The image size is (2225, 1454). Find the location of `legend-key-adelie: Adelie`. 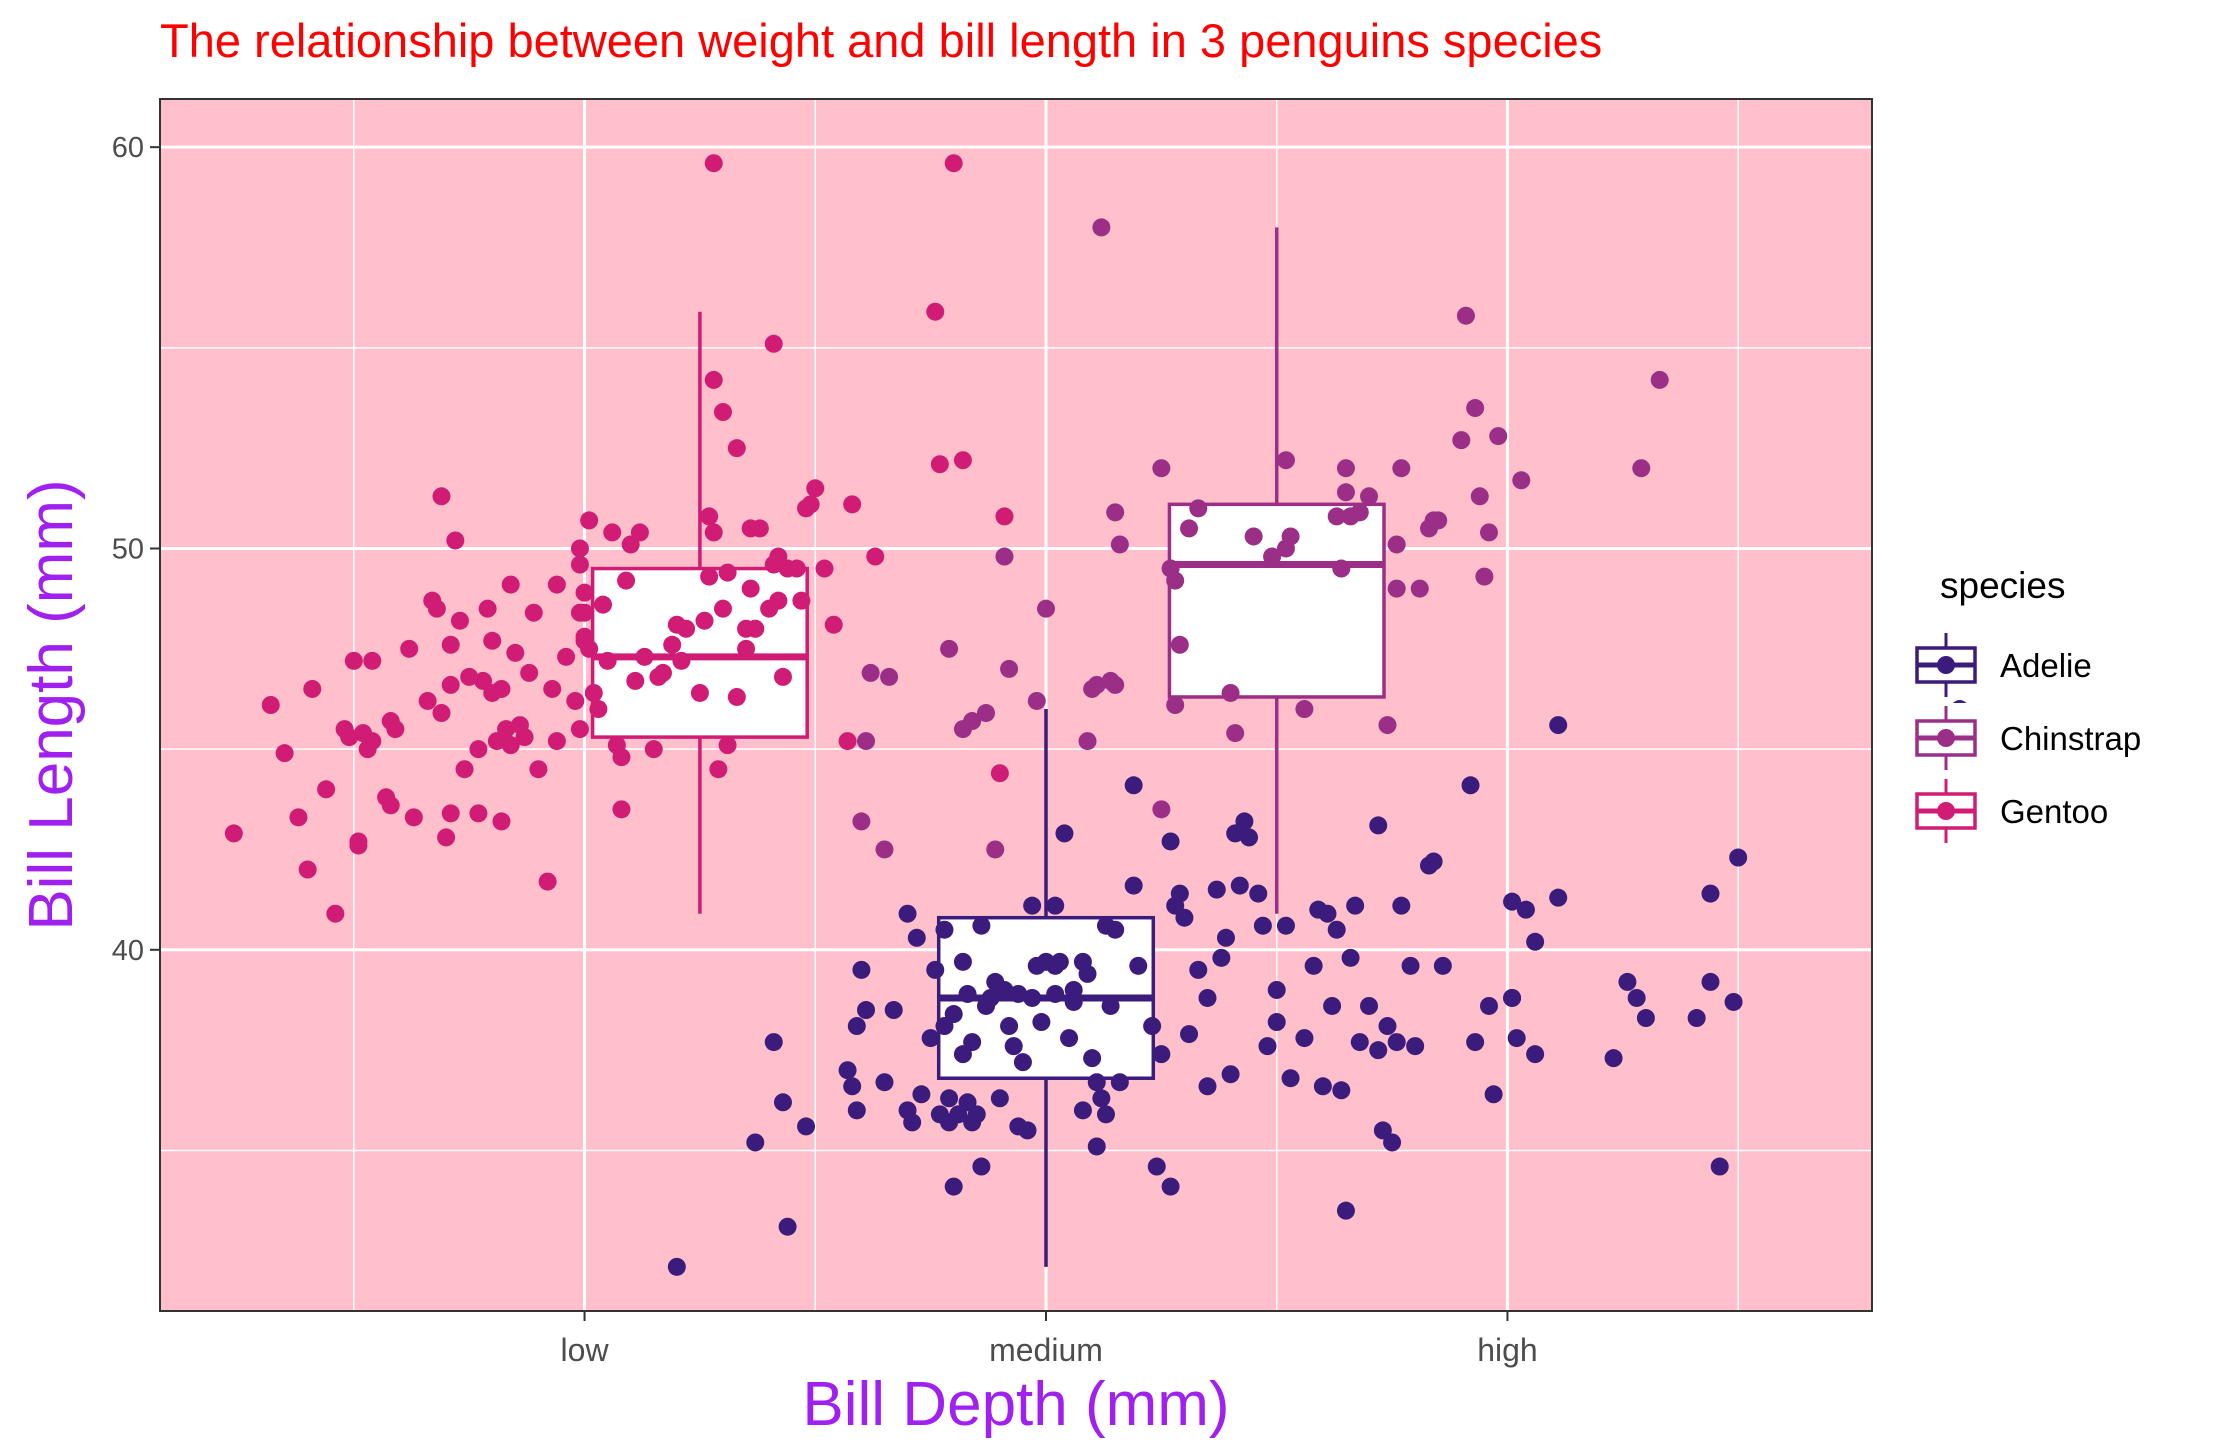

legend-key-adelie: Adelie is located at coordinates (2001, 665).